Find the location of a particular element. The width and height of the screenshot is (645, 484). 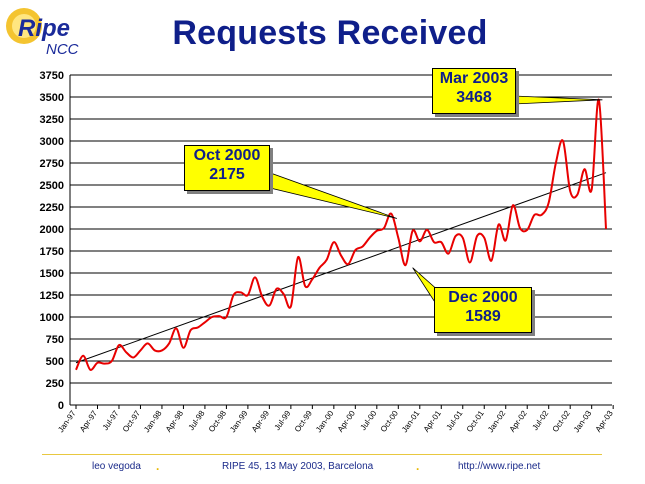

page-title: Requests Received is located at coordinates (330, 33).